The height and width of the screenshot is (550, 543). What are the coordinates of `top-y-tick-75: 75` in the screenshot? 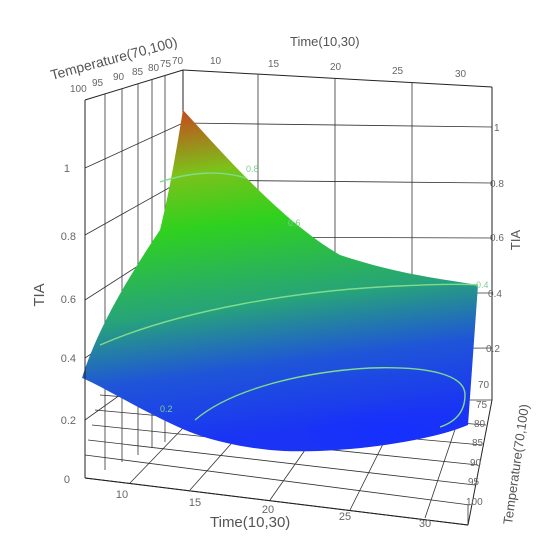 It's located at (166, 64).